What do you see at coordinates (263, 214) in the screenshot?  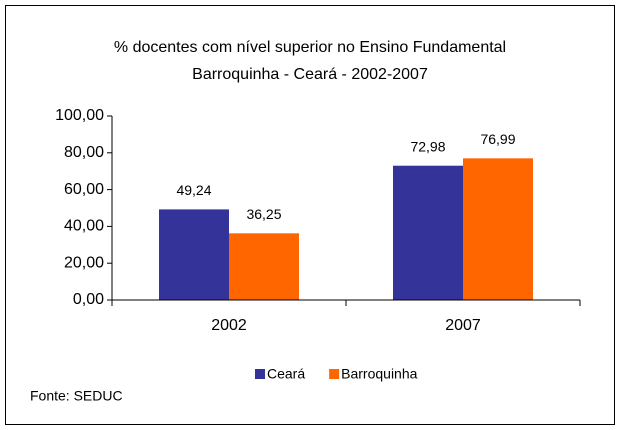 I see `value-label: 36,25` at bounding box center [263, 214].